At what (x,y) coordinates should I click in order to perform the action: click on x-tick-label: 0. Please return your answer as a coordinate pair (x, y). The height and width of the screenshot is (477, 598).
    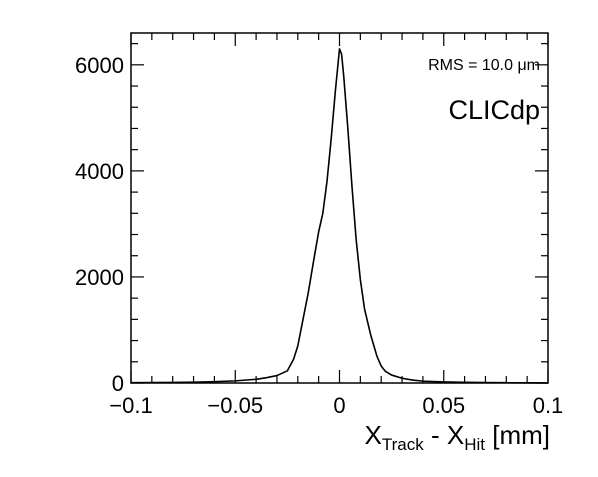
    Looking at the image, I should click on (339, 405).